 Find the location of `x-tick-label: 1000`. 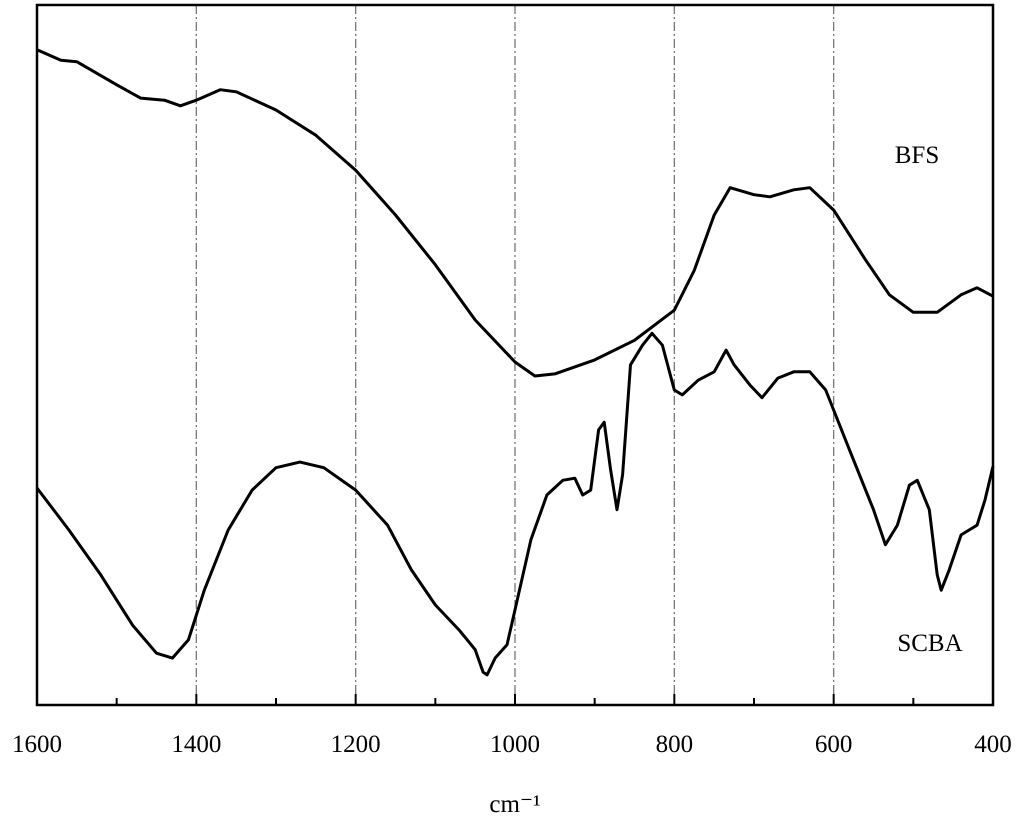

x-tick-label: 1000 is located at coordinates (515, 744).